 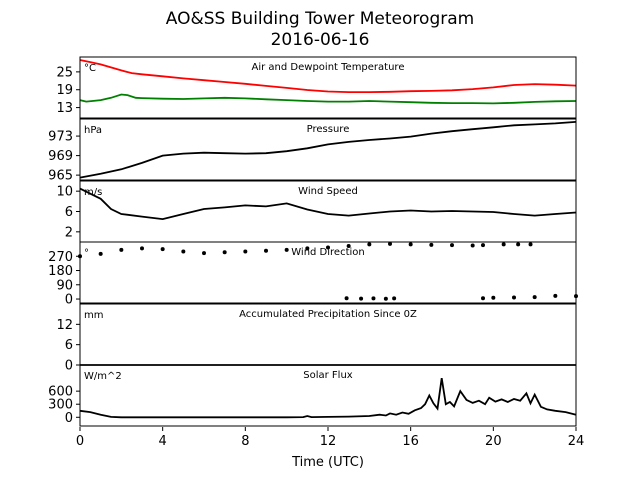 I want to click on y-tick-label: 965, so click(x=60, y=176).